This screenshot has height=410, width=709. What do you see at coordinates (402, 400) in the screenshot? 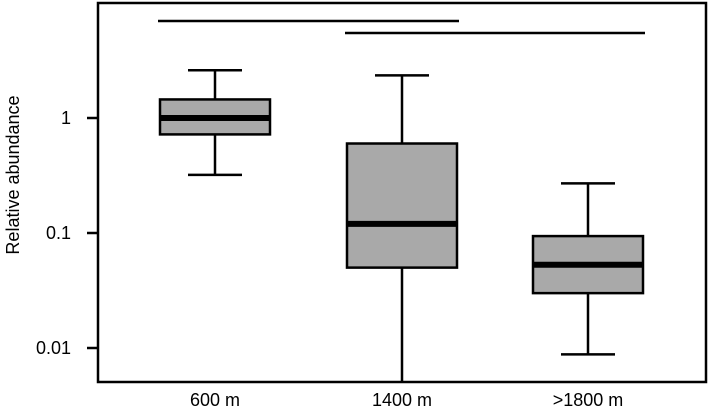
I see `x-tick-label: 1400 m` at bounding box center [402, 400].